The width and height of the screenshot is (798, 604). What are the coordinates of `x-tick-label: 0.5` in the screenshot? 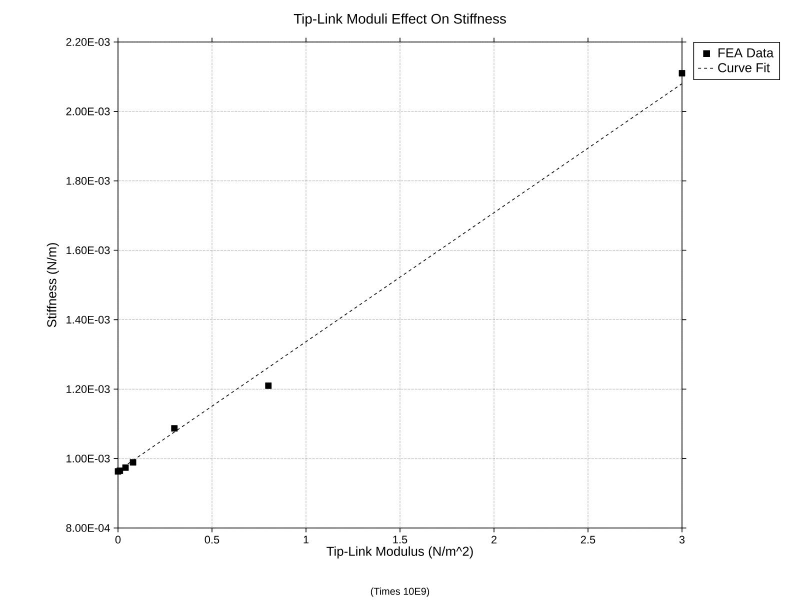 It's located at (212, 540).